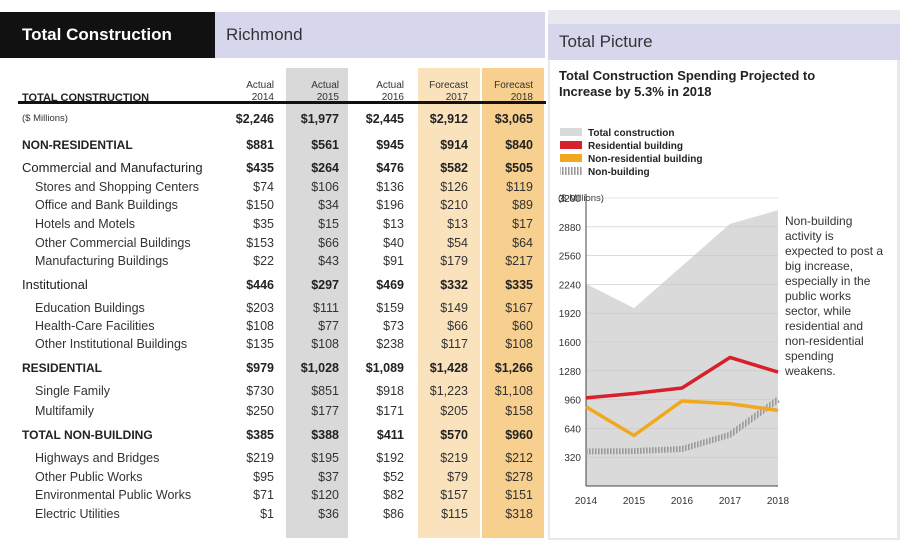 Image resolution: width=900 pixels, height=550 pixels. What do you see at coordinates (272, 458) in the screenshot?
I see `table-row: Highways and Bridges $219 $195 $192 $219 $212` at bounding box center [272, 458].